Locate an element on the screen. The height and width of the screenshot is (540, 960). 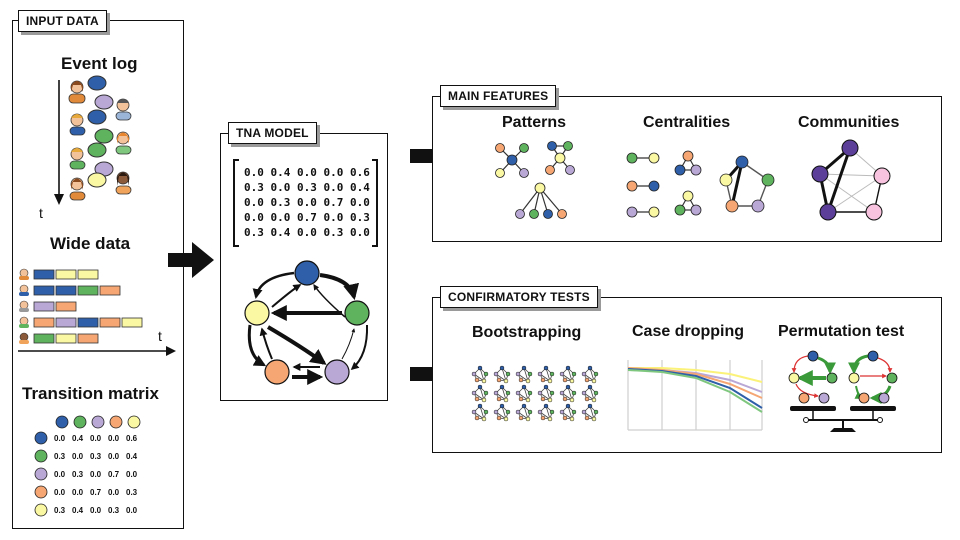
tna-matrix-row: 0.3 0.4 0.0 0.3 0.0 is located at coordinates (307, 232).